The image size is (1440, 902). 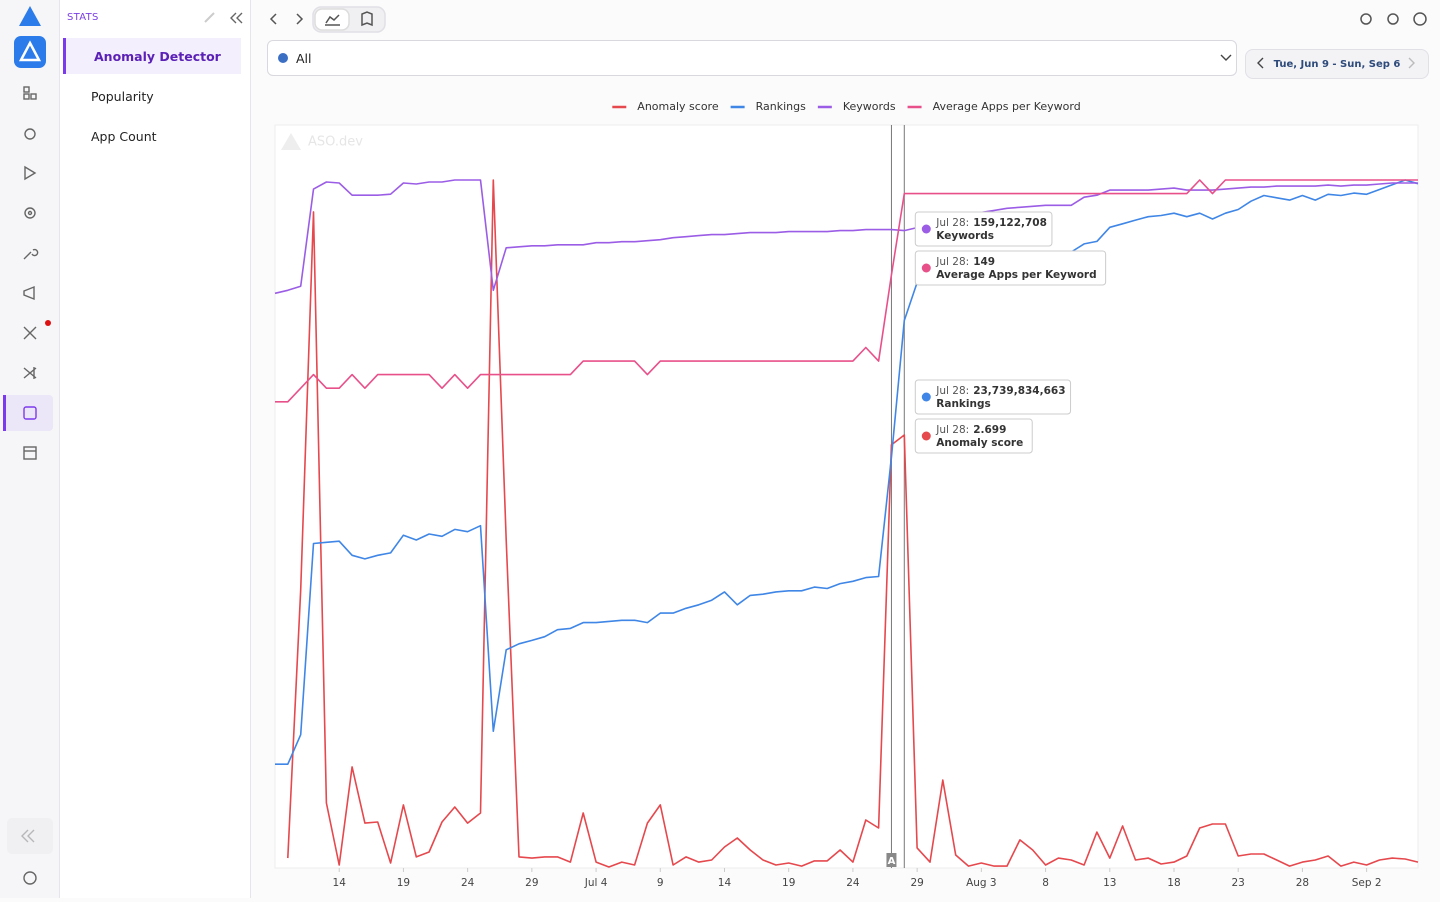 What do you see at coordinates (596, 883) in the screenshot?
I see `x-tick-label: Jul 4` at bounding box center [596, 883].